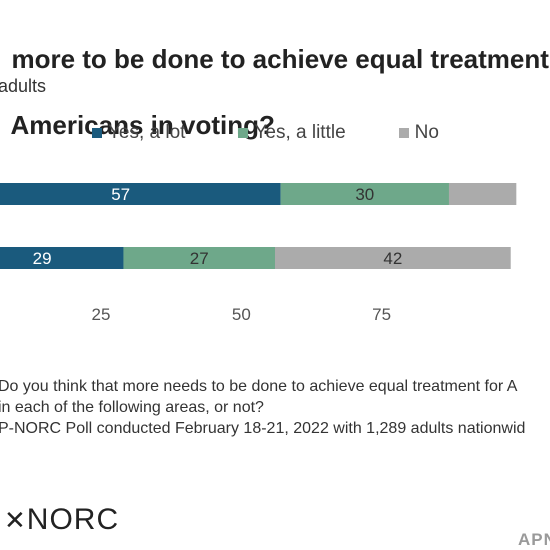 The width and height of the screenshot is (550, 550). Describe the element at coordinates (381, 314) in the screenshot. I see `x-axis-tick-label: 75` at that location.